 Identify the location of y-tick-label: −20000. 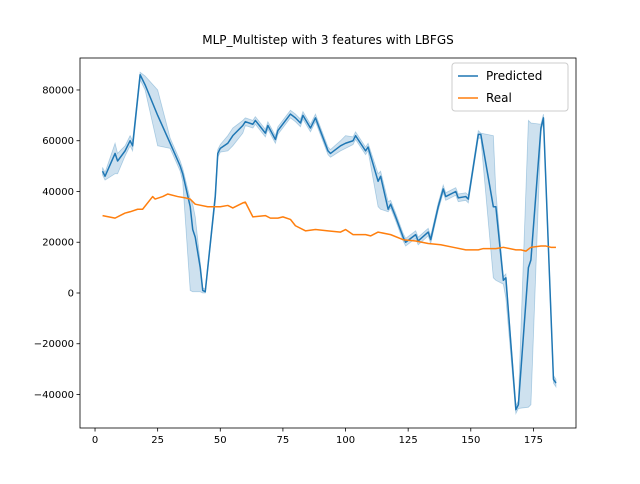
(54, 344).